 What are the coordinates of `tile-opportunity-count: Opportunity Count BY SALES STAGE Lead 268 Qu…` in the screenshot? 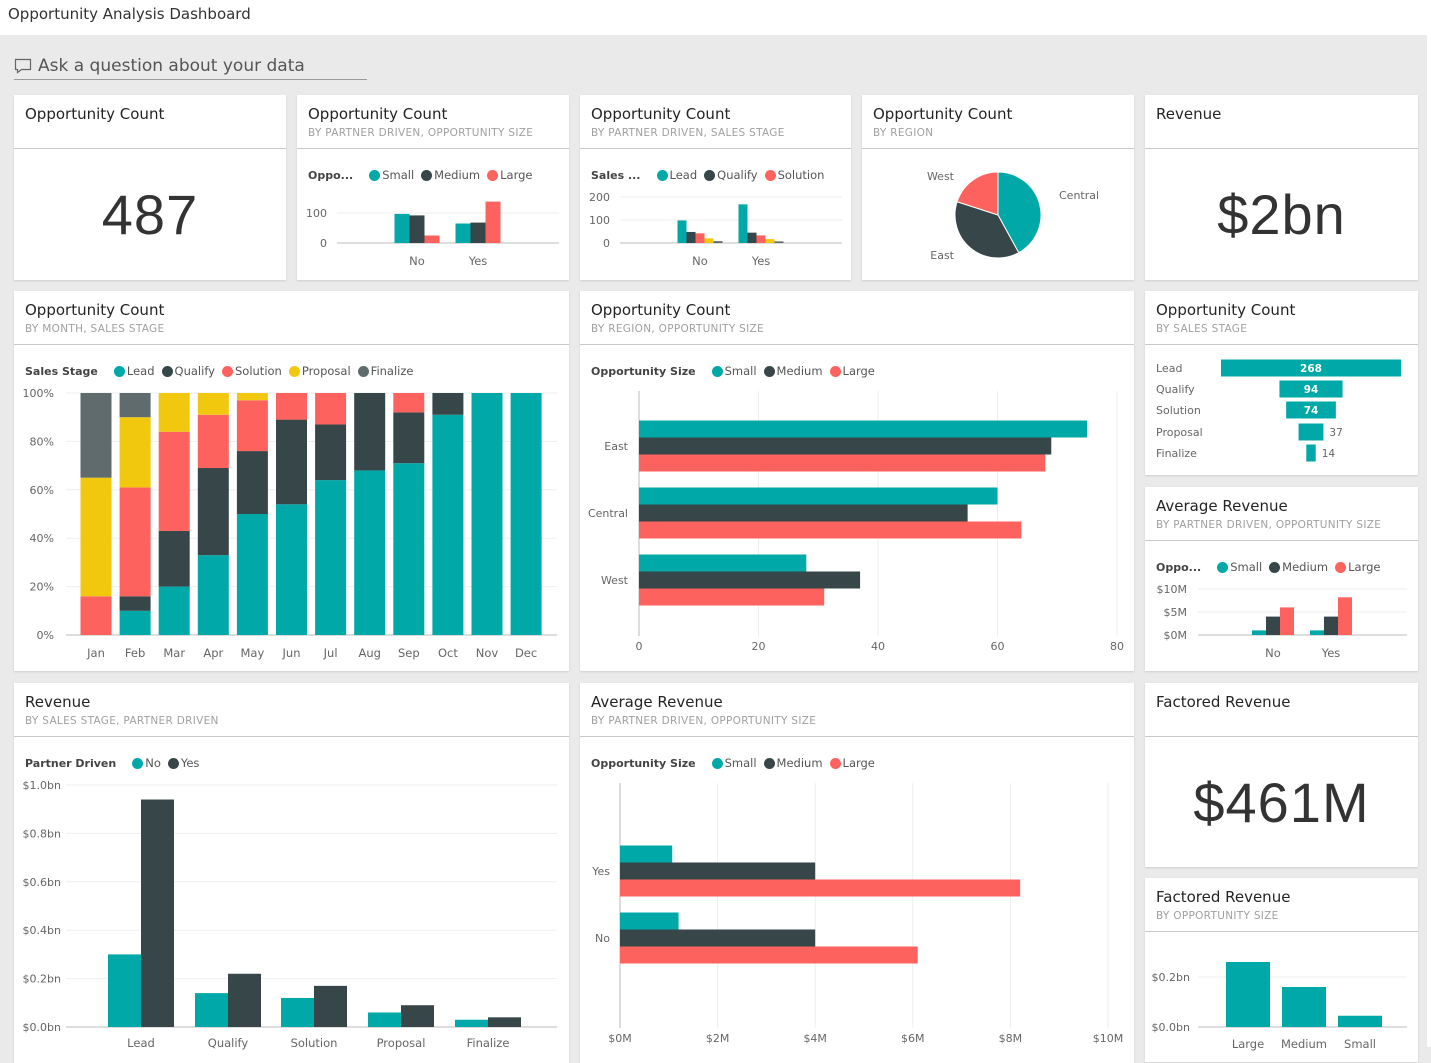 It's located at (1281, 383).